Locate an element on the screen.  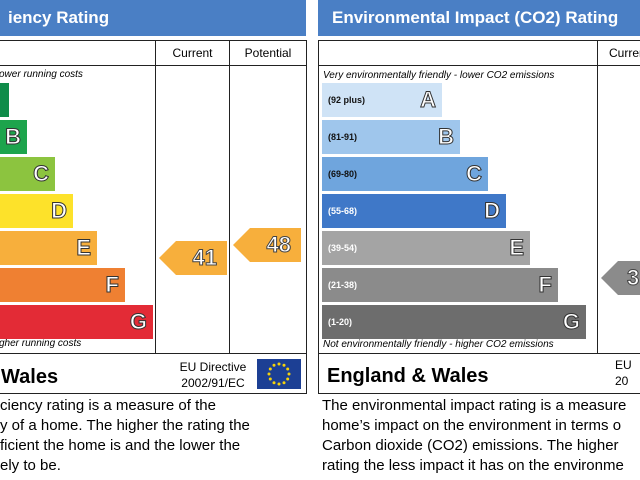
environment-bar-a: (92 plus) A is located at coordinates (382, 100).